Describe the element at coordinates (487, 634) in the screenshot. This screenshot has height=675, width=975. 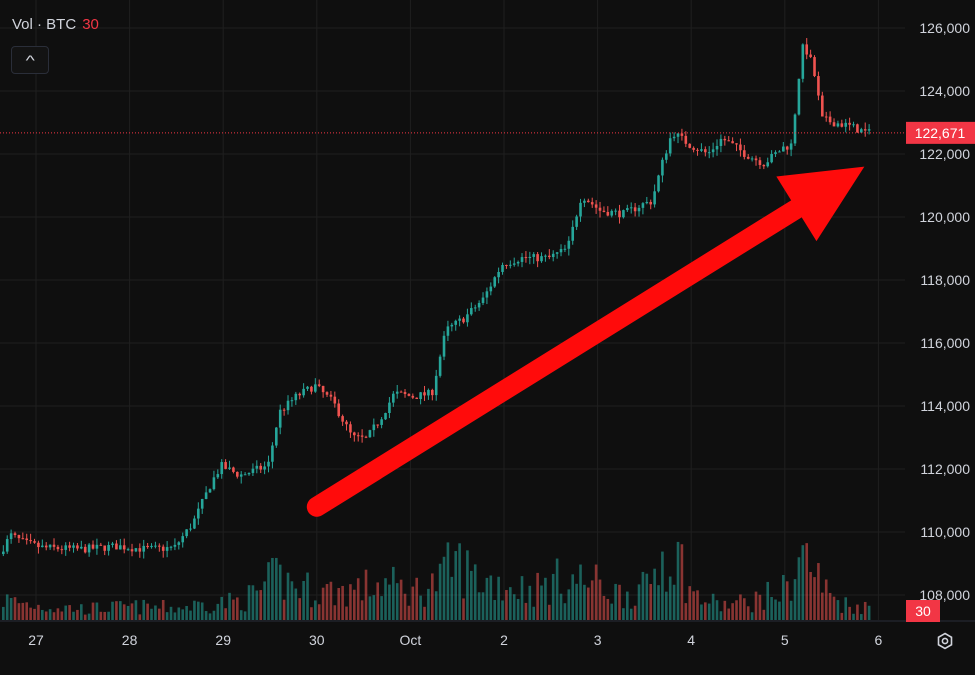
I see `time-axis: 27 28 29 30 Oct 2 3 4 5 6` at that location.